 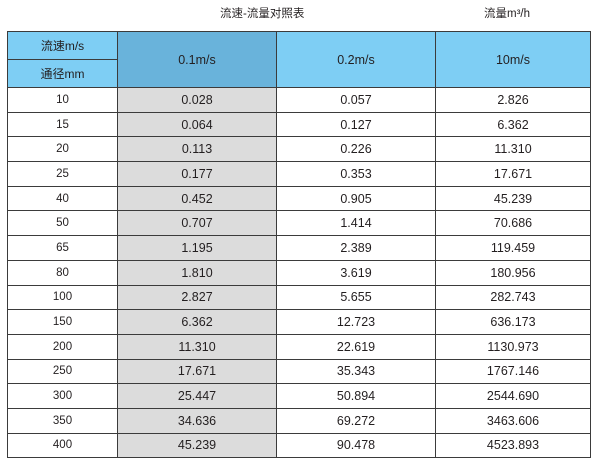 I want to click on cell-flow-at-0-1: 25.447, so click(x=197, y=396).